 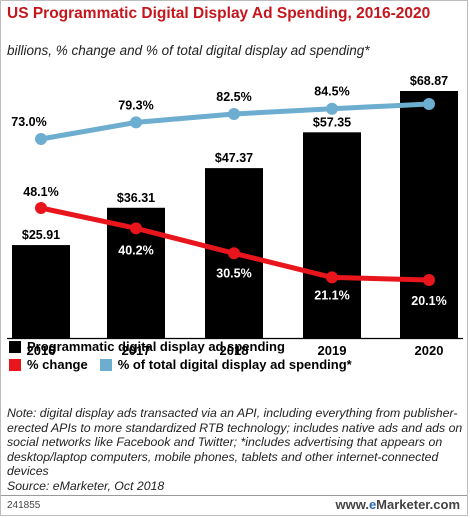 What do you see at coordinates (428, 301) in the screenshot?
I see `label-change-2020: 20.1%` at bounding box center [428, 301].